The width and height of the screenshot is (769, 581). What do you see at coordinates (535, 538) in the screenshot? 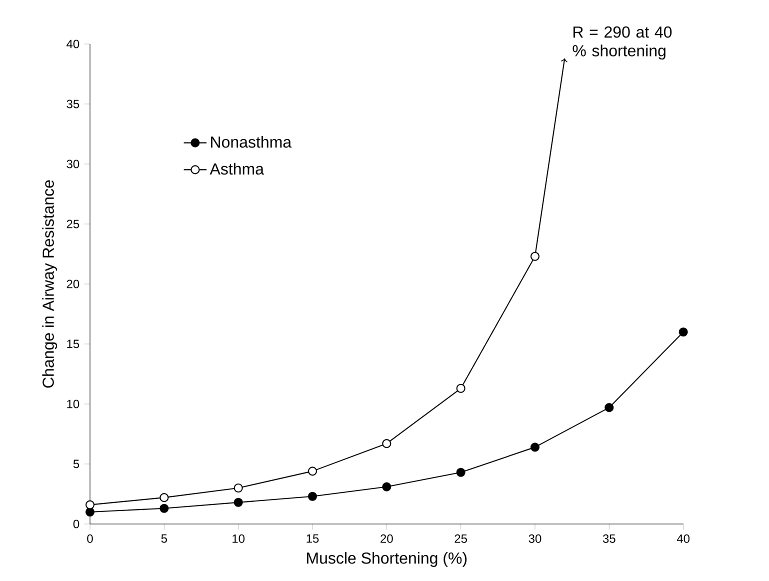
I see `x-tick-label: 30` at bounding box center [535, 538].